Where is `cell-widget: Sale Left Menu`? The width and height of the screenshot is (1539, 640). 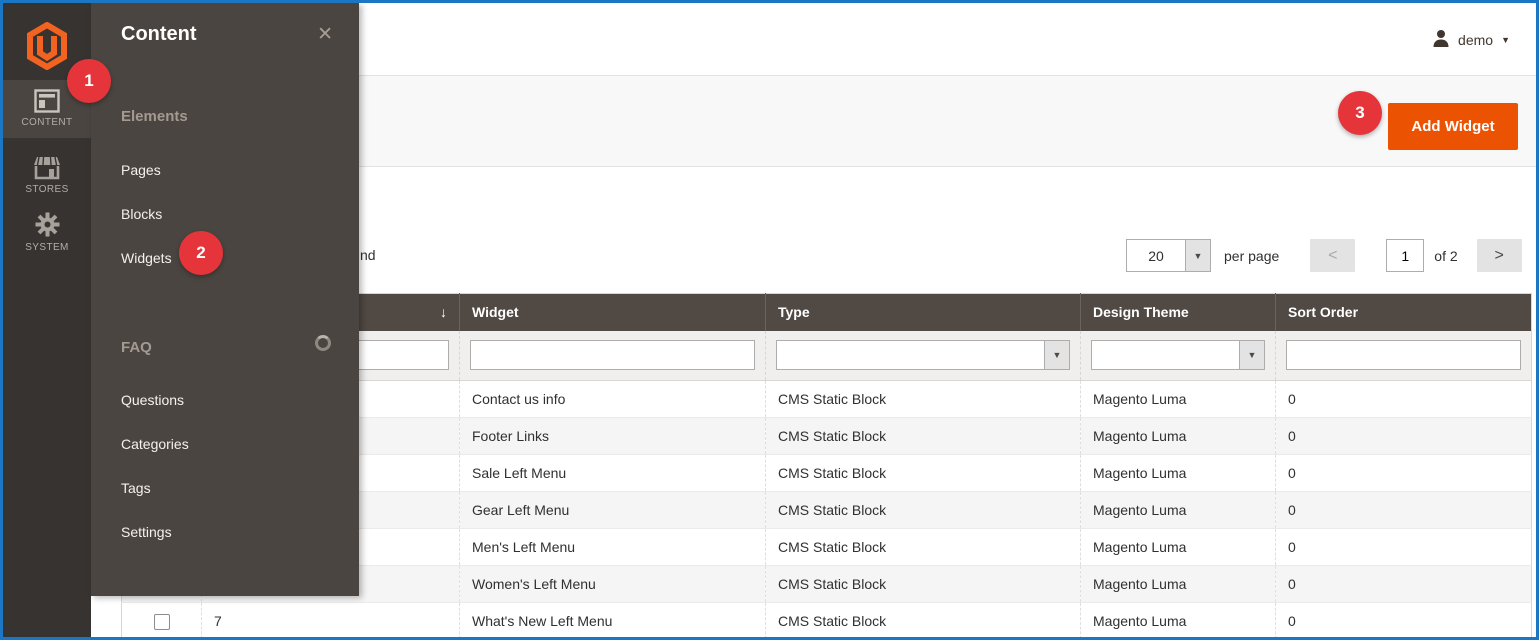 cell-widget: Sale Left Menu is located at coordinates (612, 473).